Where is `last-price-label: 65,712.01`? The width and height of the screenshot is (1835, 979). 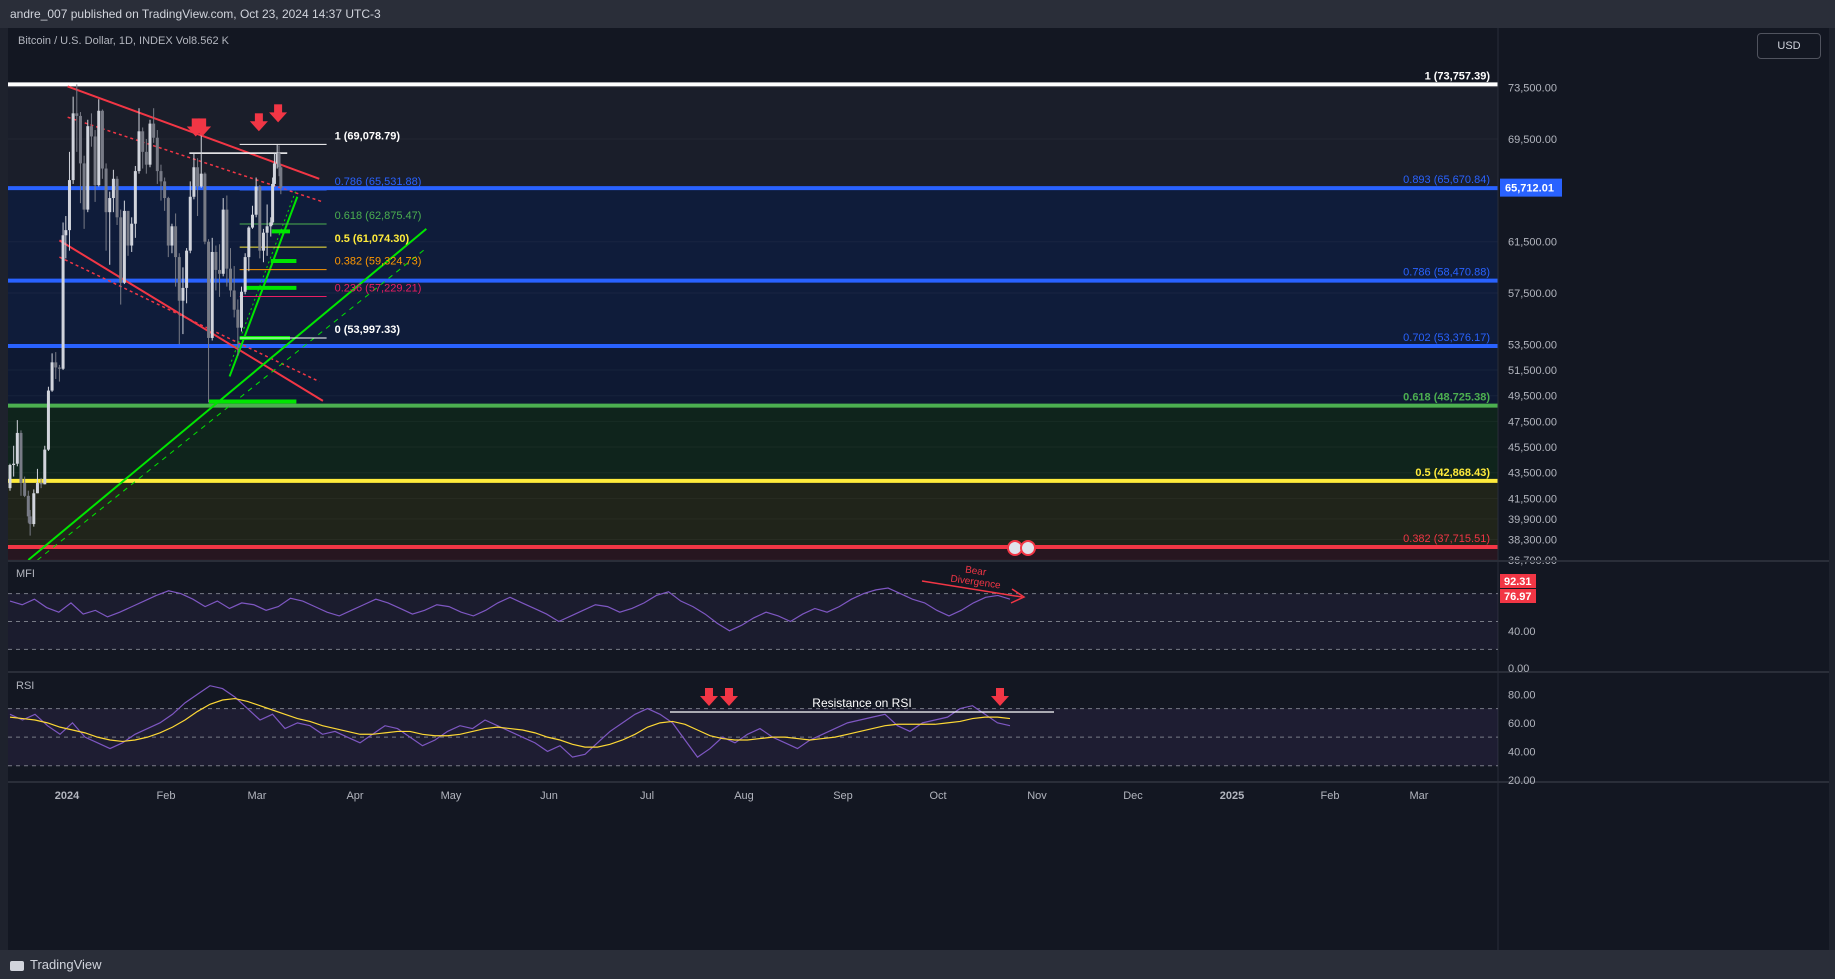
last-price-label: 65,712.01 is located at coordinates (1529, 189).